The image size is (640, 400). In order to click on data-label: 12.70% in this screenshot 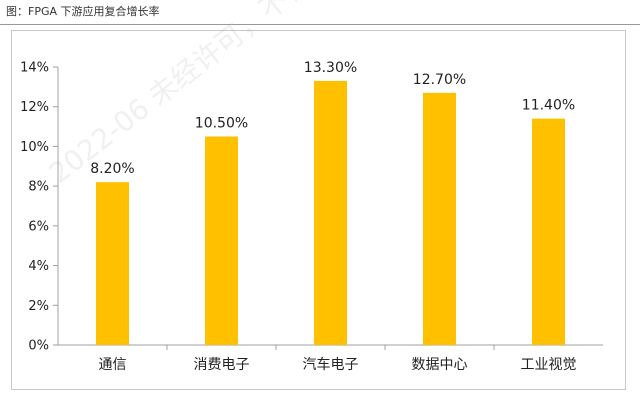, I will do `click(439, 80)`.